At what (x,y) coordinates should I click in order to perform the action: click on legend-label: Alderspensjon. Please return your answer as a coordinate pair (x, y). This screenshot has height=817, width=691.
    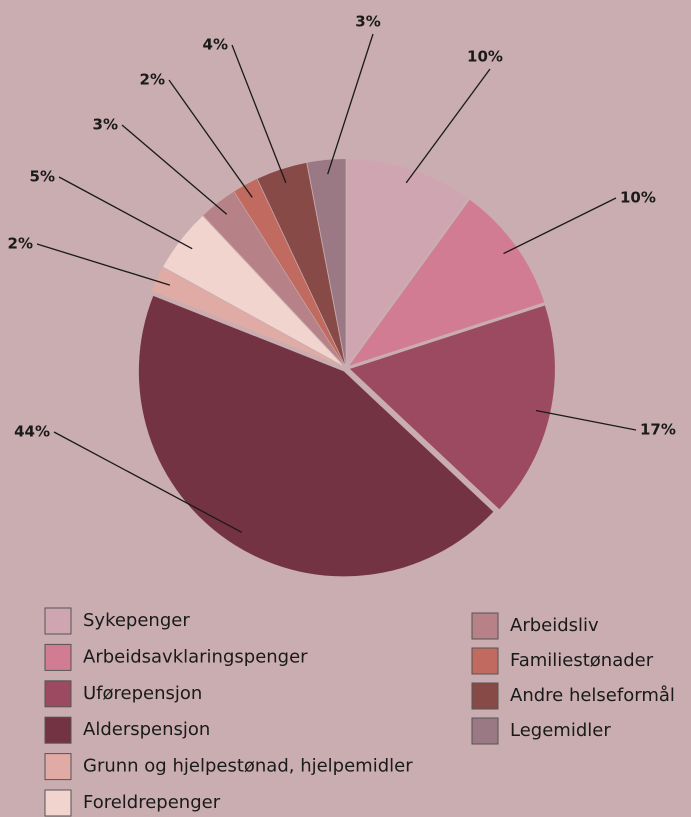
    Looking at the image, I should click on (146, 729).